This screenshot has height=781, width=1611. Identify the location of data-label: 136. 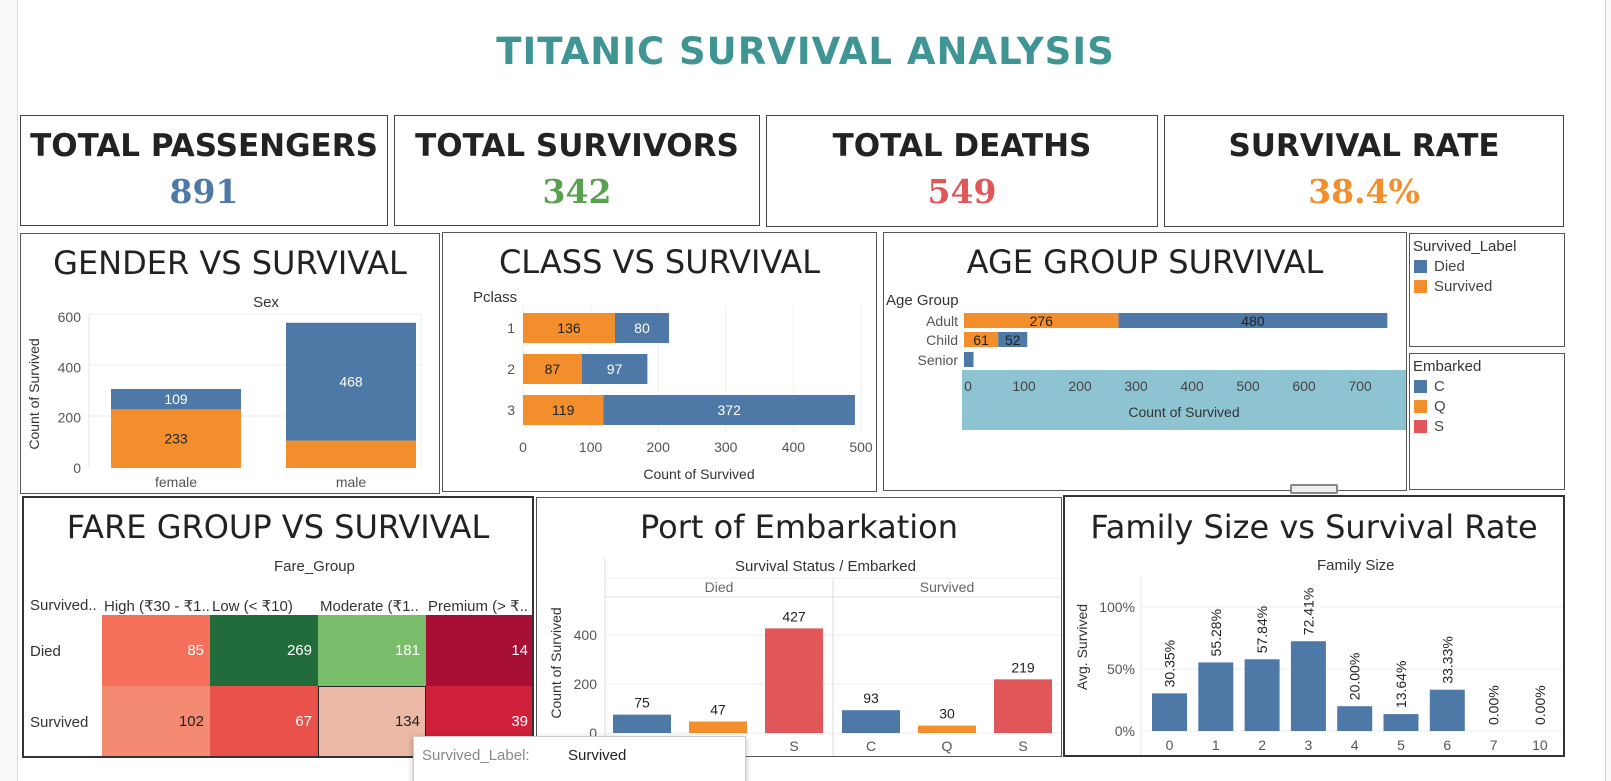
(569, 328).